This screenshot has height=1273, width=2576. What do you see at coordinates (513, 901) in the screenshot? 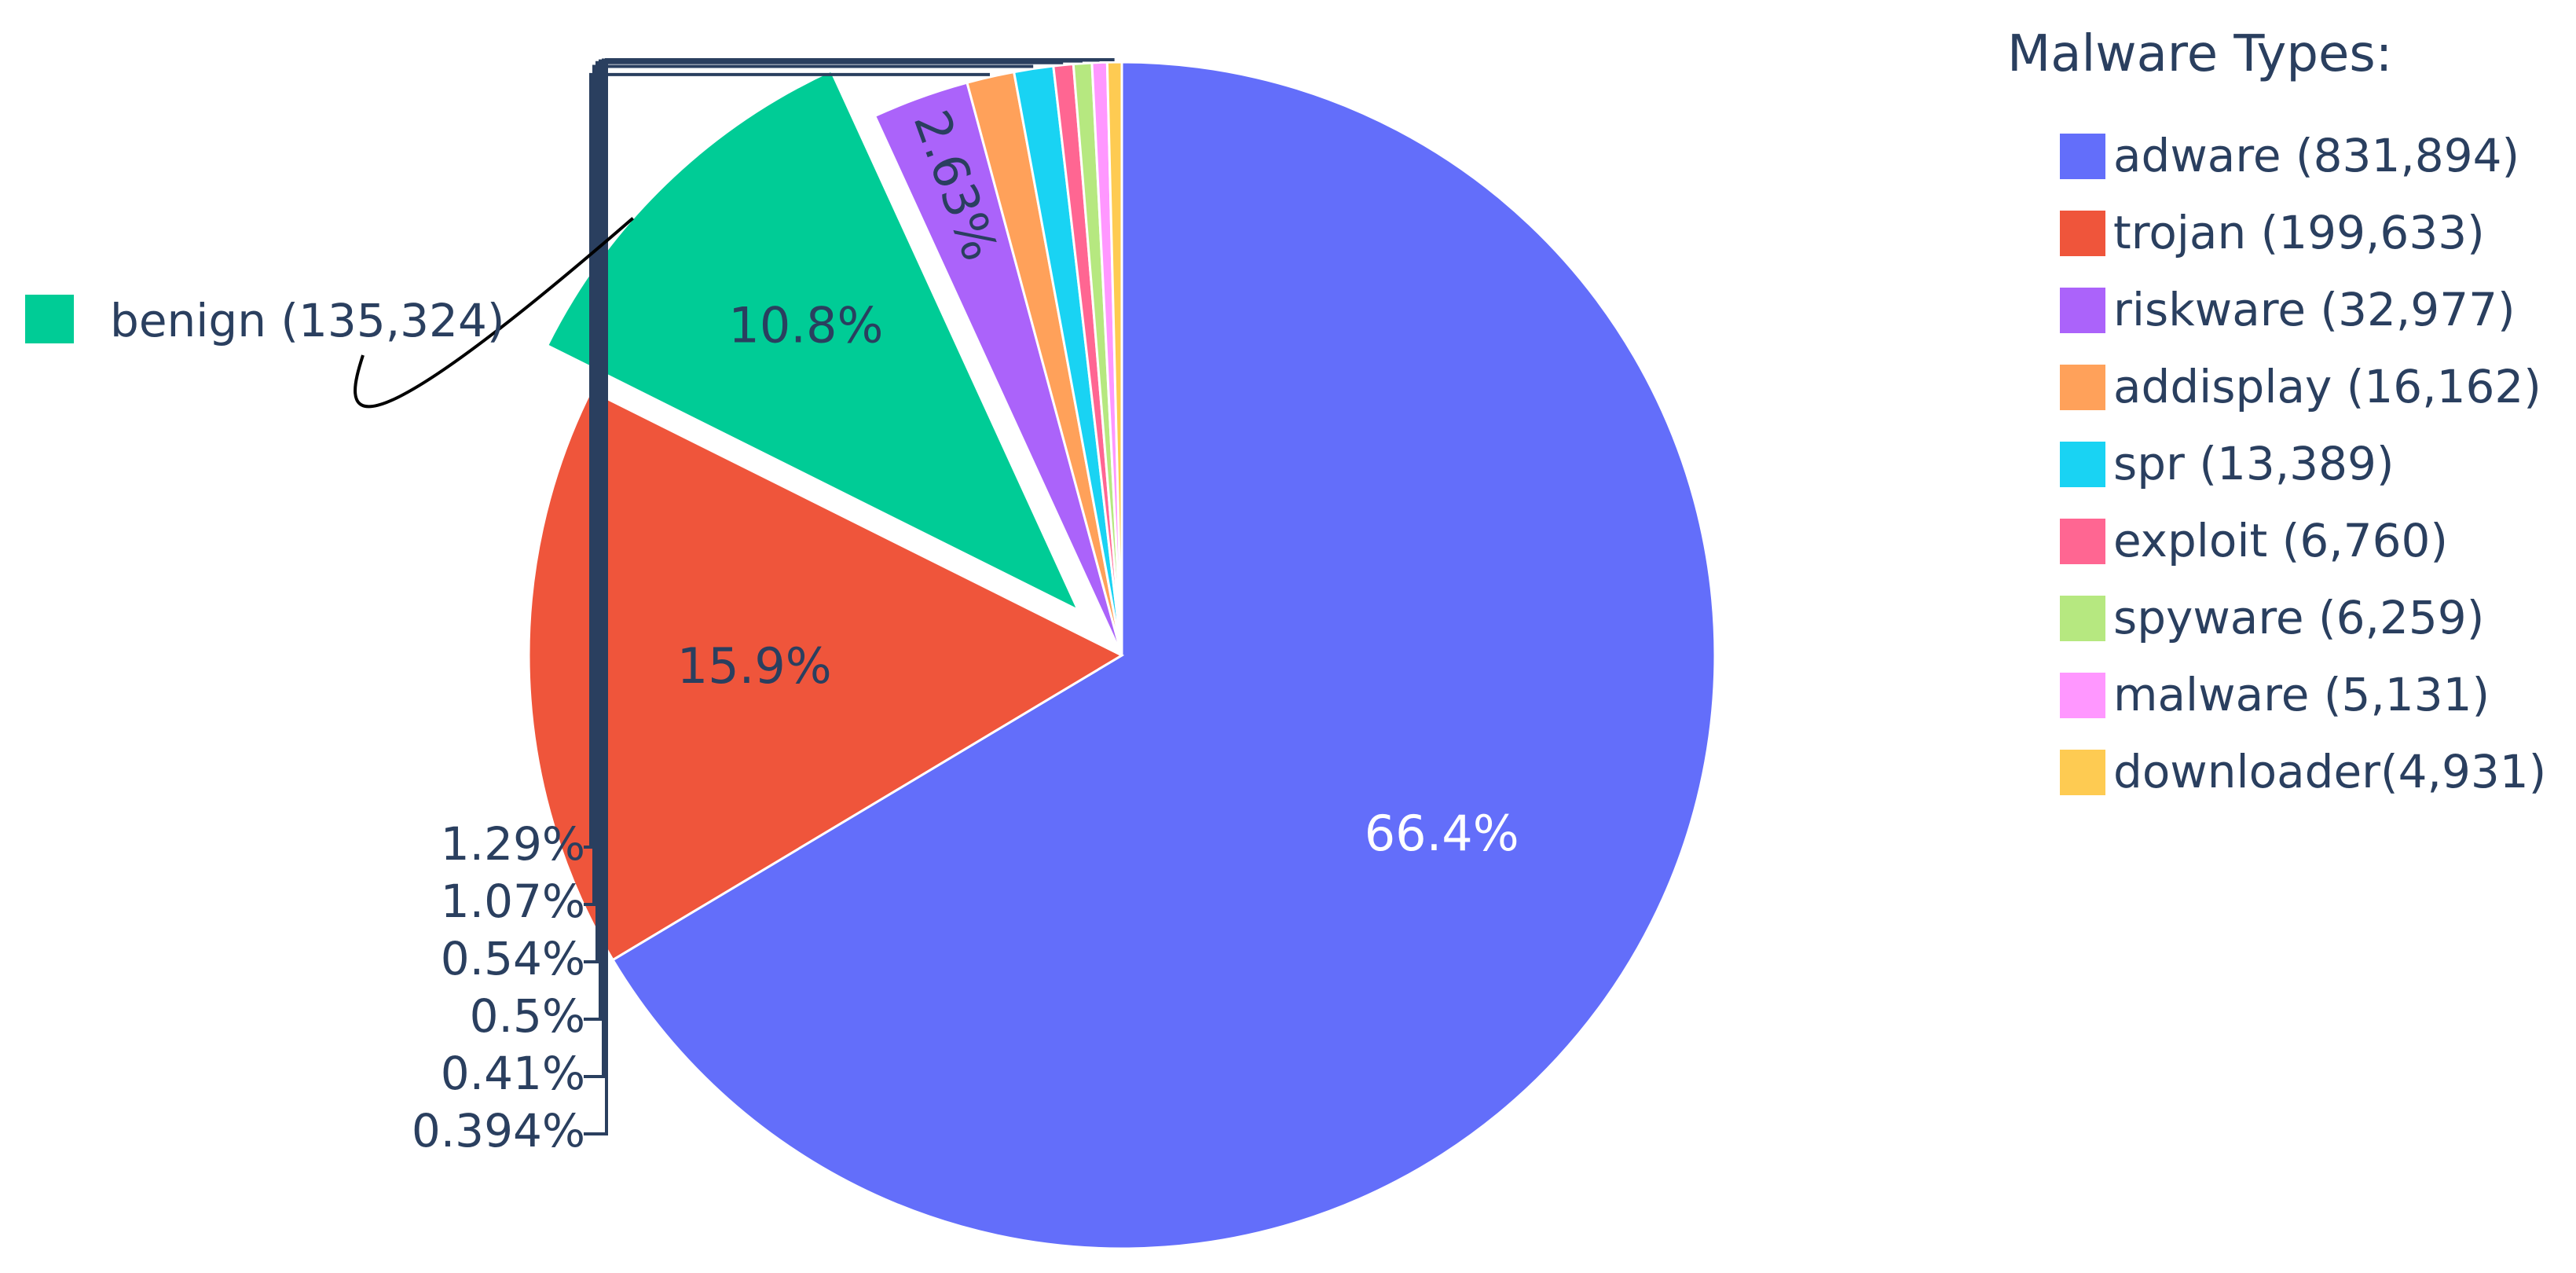
I see `slice-label-spr: 1.07%` at bounding box center [513, 901].